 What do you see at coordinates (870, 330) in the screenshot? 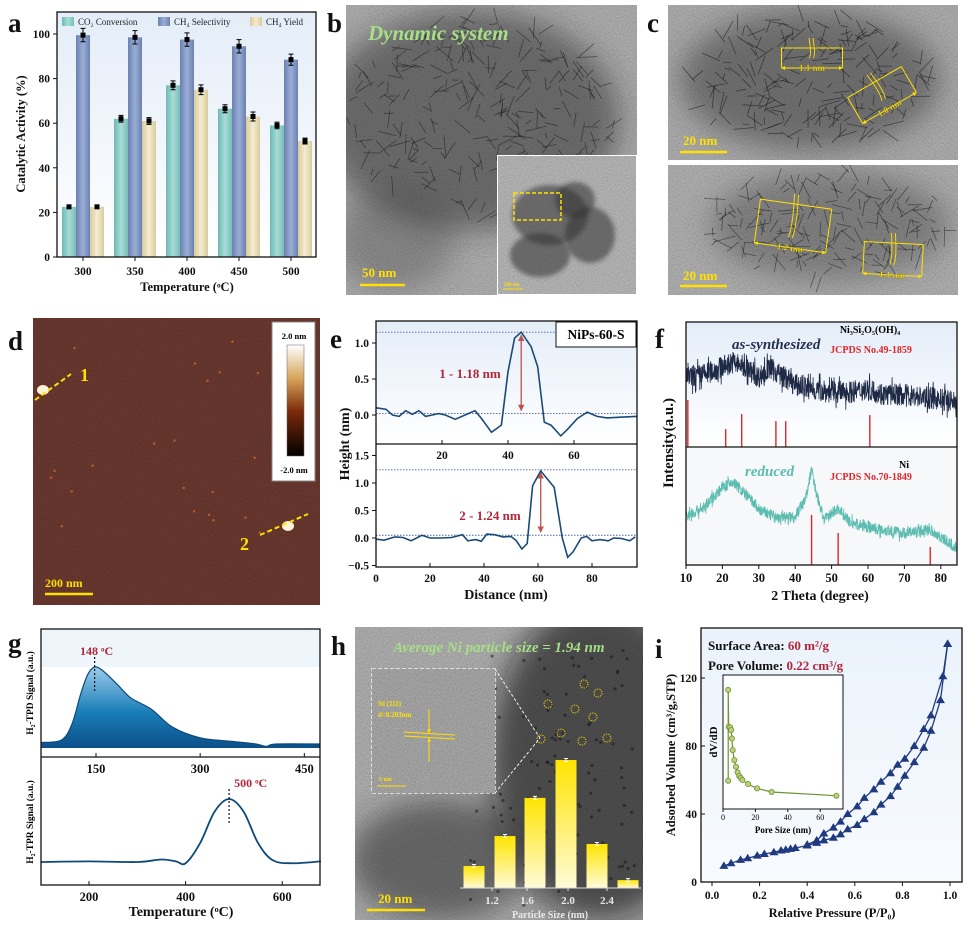
I see `phase-label: Ni₃Si₂O₅(OH)₄` at bounding box center [870, 330].